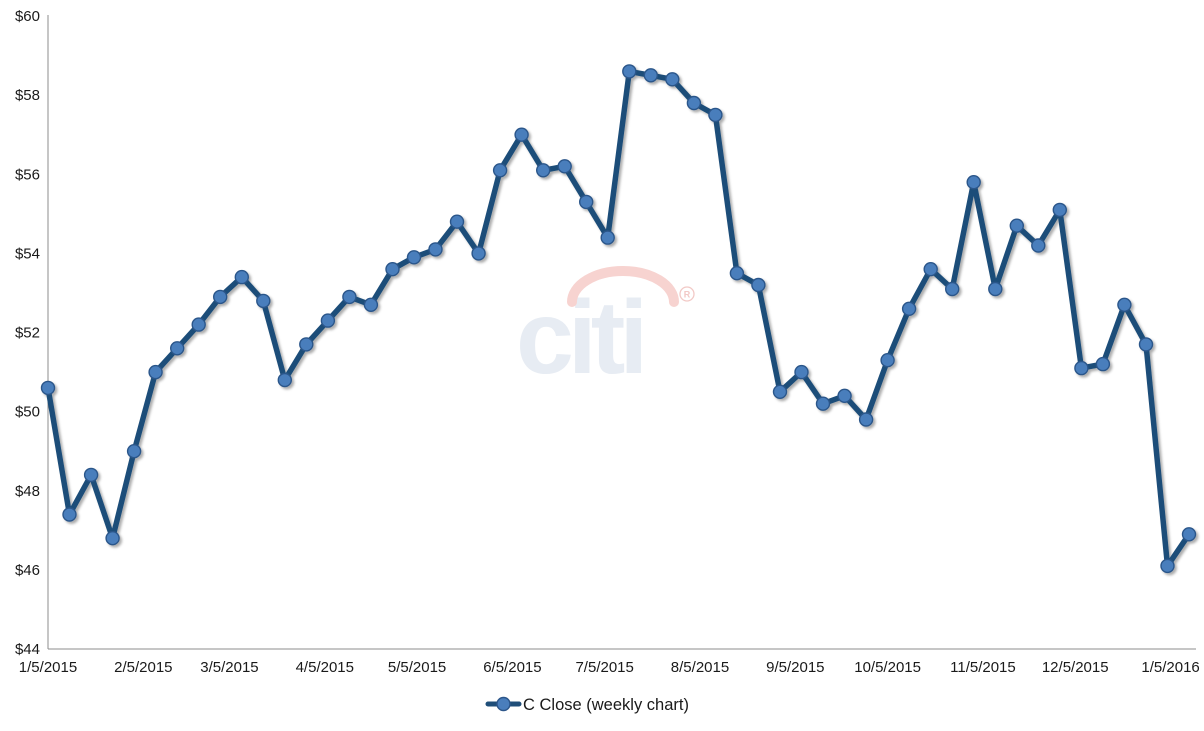 Image resolution: width=1204 pixels, height=731 pixels. Describe the element at coordinates (325, 667) in the screenshot. I see `x-tick-label: 4/5/2015` at that location.